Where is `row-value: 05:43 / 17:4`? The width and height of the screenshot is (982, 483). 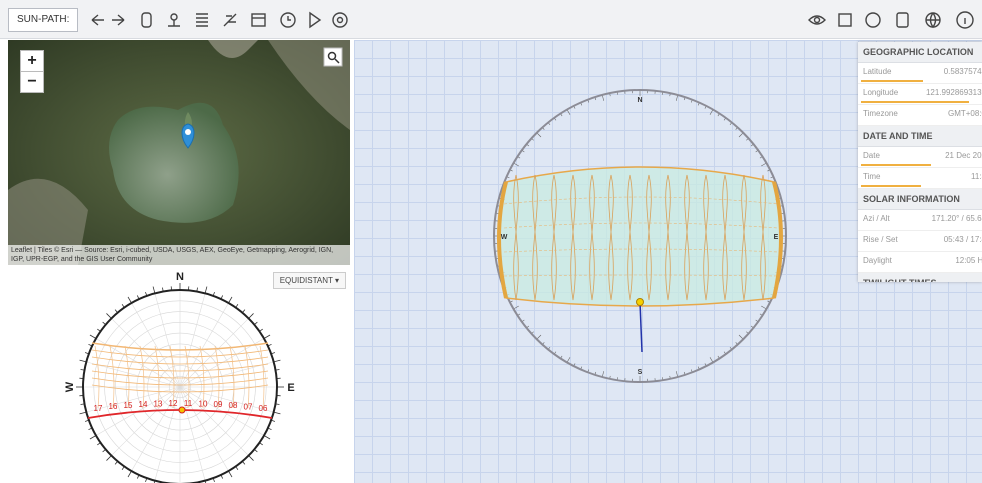
row-value: 05:43 / 17:4 is located at coordinates (962, 239).